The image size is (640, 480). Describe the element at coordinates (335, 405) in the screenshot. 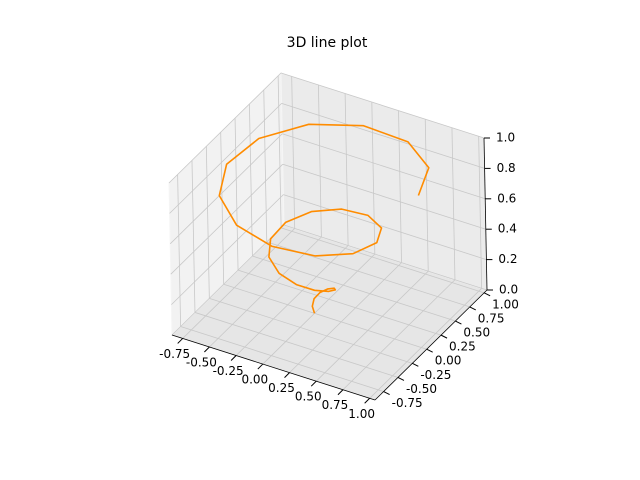

I see `x-tick-label: 0.75` at that location.